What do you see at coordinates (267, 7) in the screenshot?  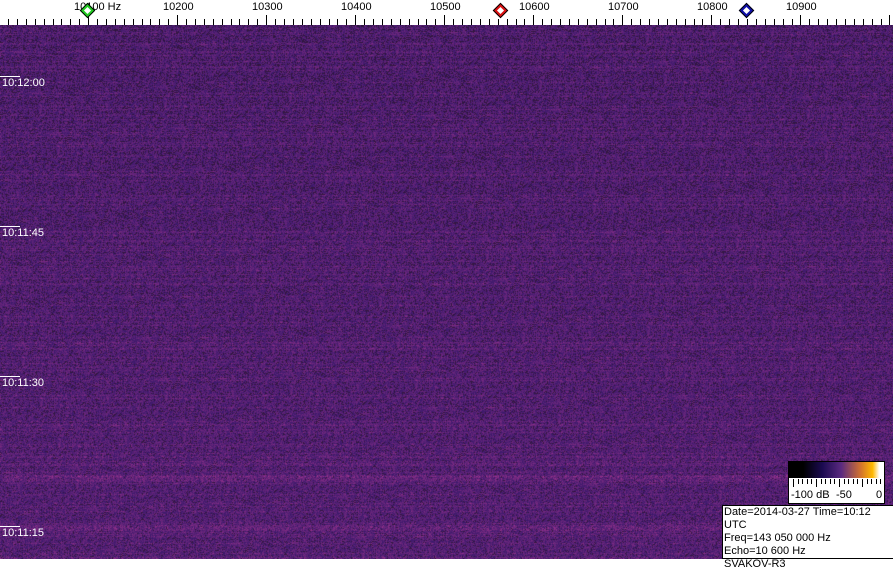 I see `x-tick-label: 10300` at bounding box center [267, 7].